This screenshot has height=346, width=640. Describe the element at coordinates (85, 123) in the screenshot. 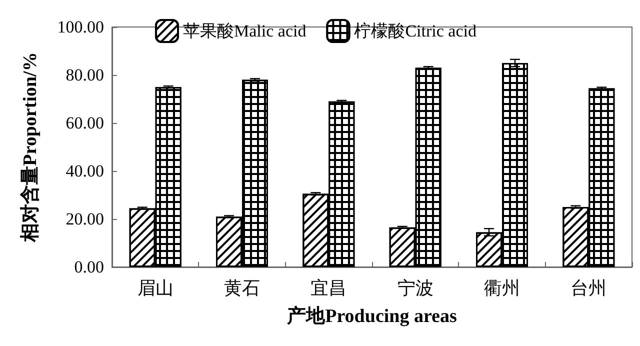

I see `y-tick-label: 60.00` at that location.